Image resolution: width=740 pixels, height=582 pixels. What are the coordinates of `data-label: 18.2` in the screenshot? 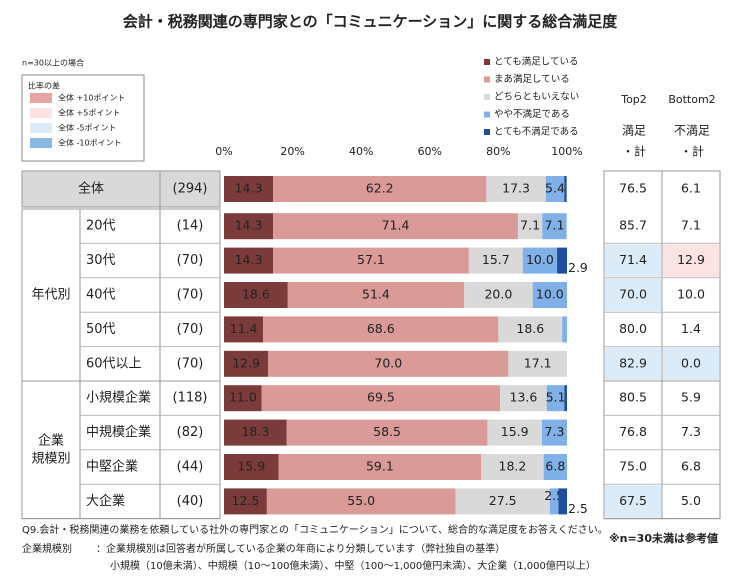 It's located at (513, 466).